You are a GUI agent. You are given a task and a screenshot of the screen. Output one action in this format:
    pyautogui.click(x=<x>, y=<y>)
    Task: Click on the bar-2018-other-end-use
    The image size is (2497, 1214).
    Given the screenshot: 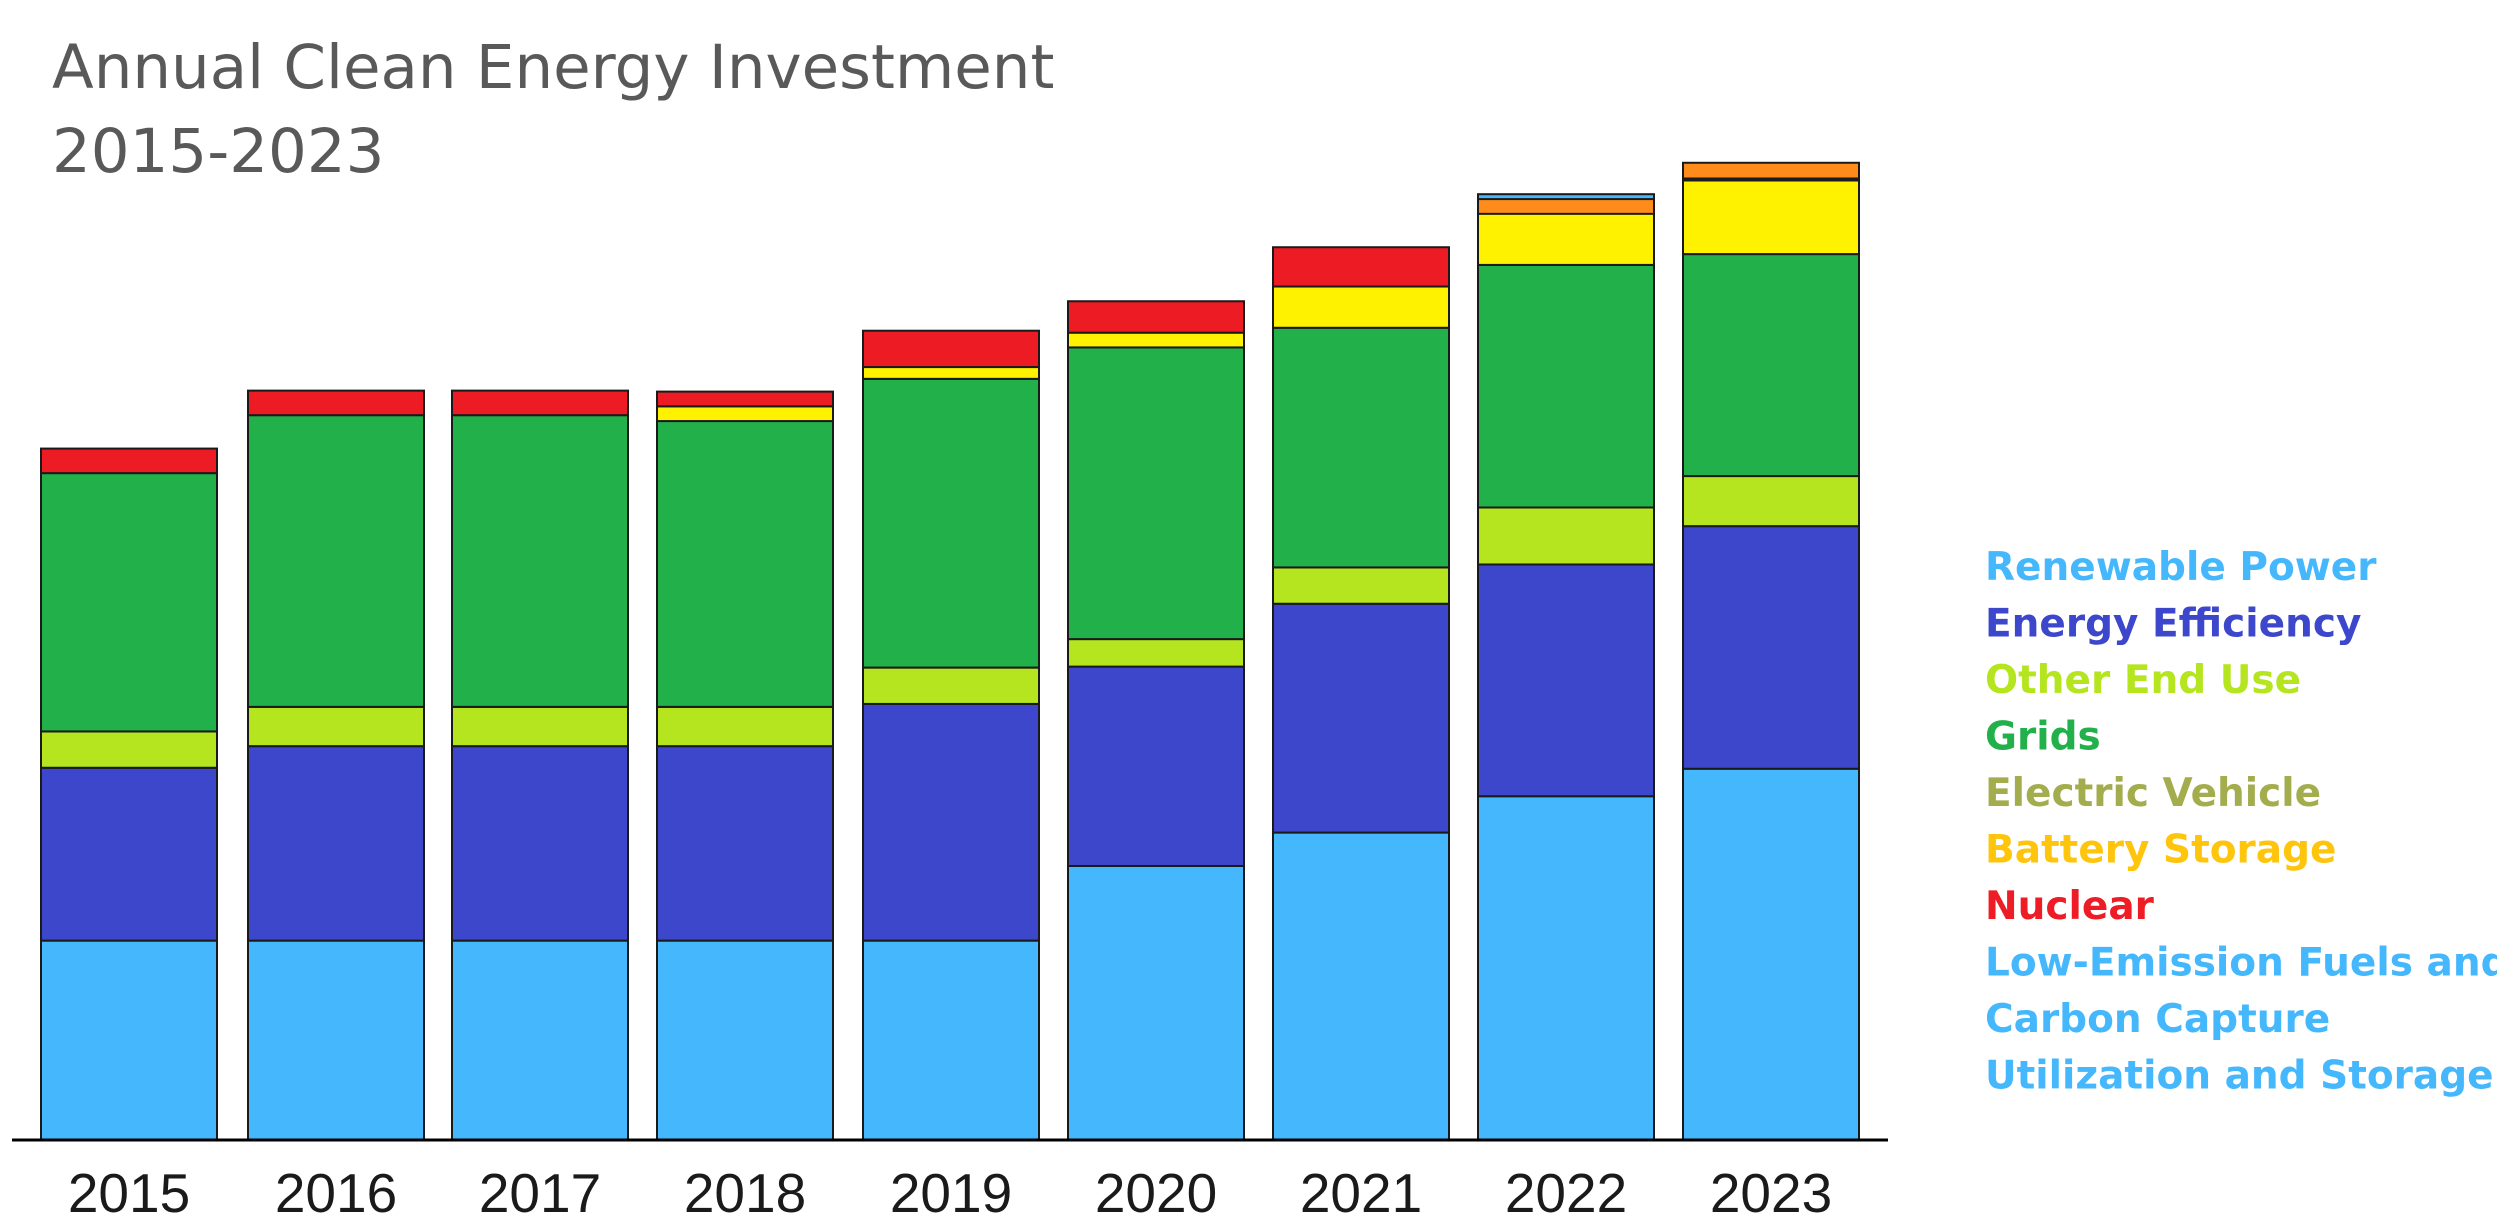 What is the action you would take?
    pyautogui.click(x=745, y=726)
    